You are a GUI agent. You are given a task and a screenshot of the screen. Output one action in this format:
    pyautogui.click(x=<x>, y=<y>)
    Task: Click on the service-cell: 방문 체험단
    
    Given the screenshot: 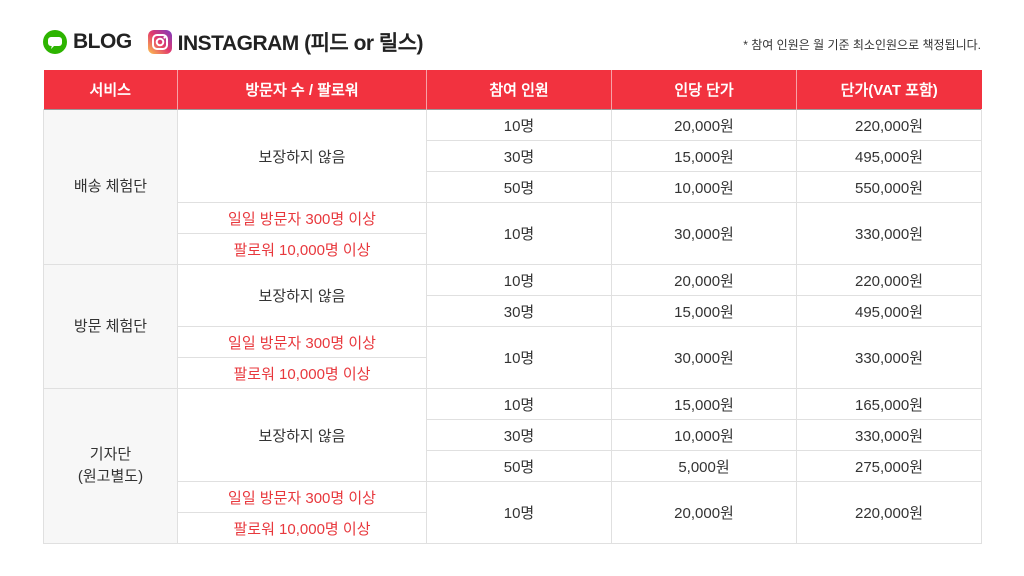 What is the action you would take?
    pyautogui.click(x=110, y=326)
    